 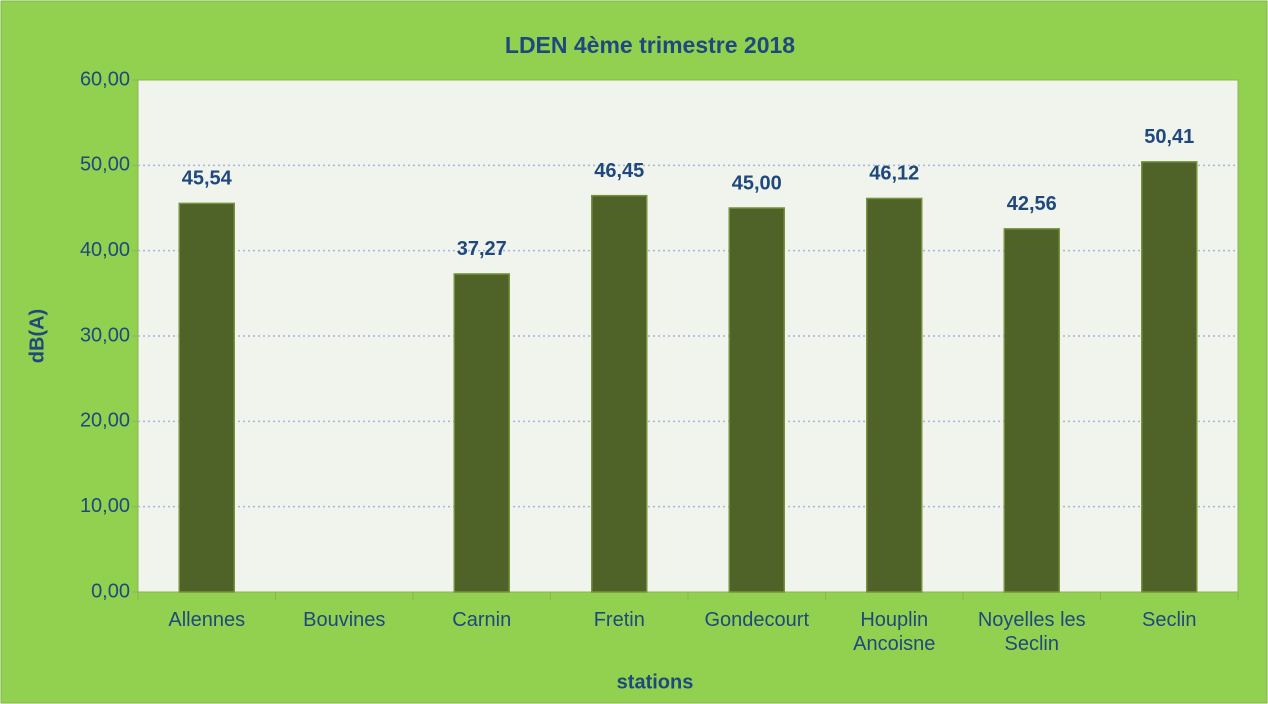 I want to click on data-label: 45,54, so click(x=207, y=179).